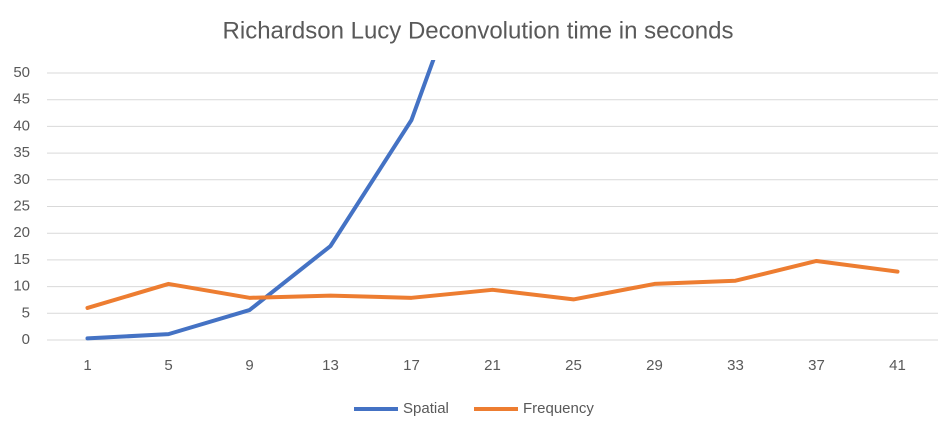 This screenshot has height=430, width=952. I want to click on legend-label: Spatial, so click(426, 408).